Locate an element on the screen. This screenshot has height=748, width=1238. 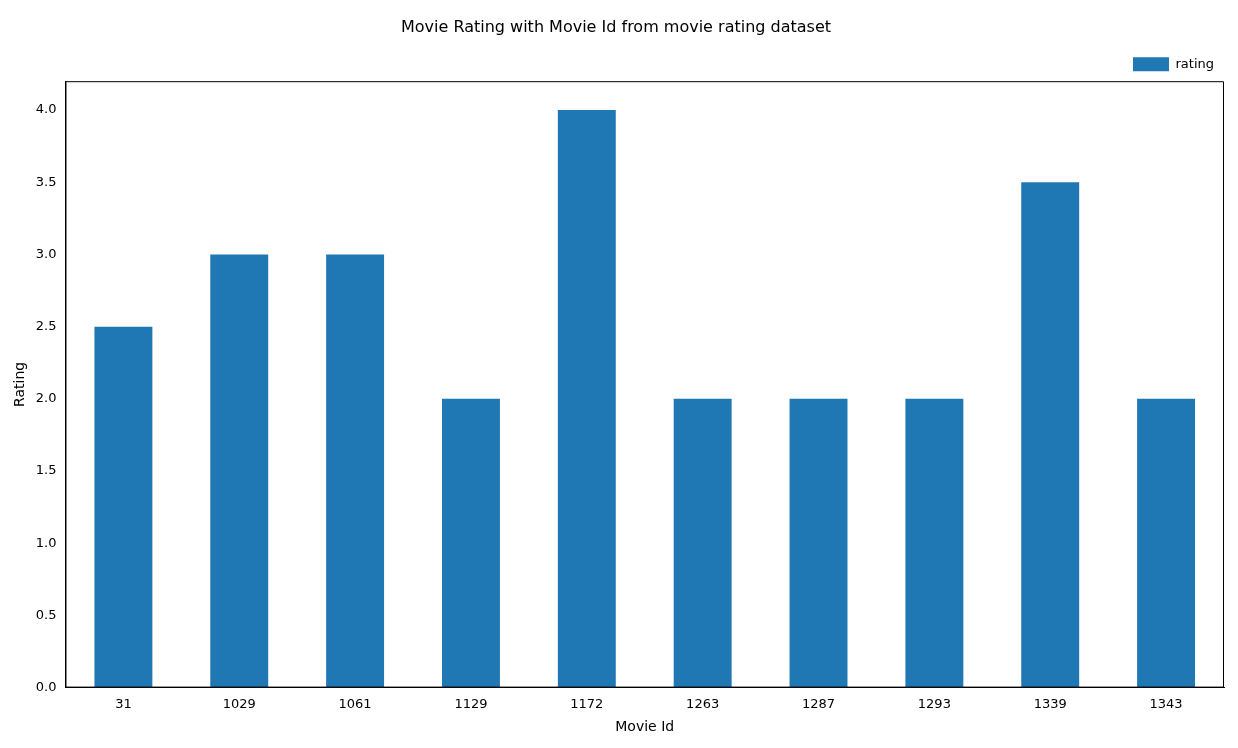
y-tick-label: 1.0 is located at coordinates (46, 542).